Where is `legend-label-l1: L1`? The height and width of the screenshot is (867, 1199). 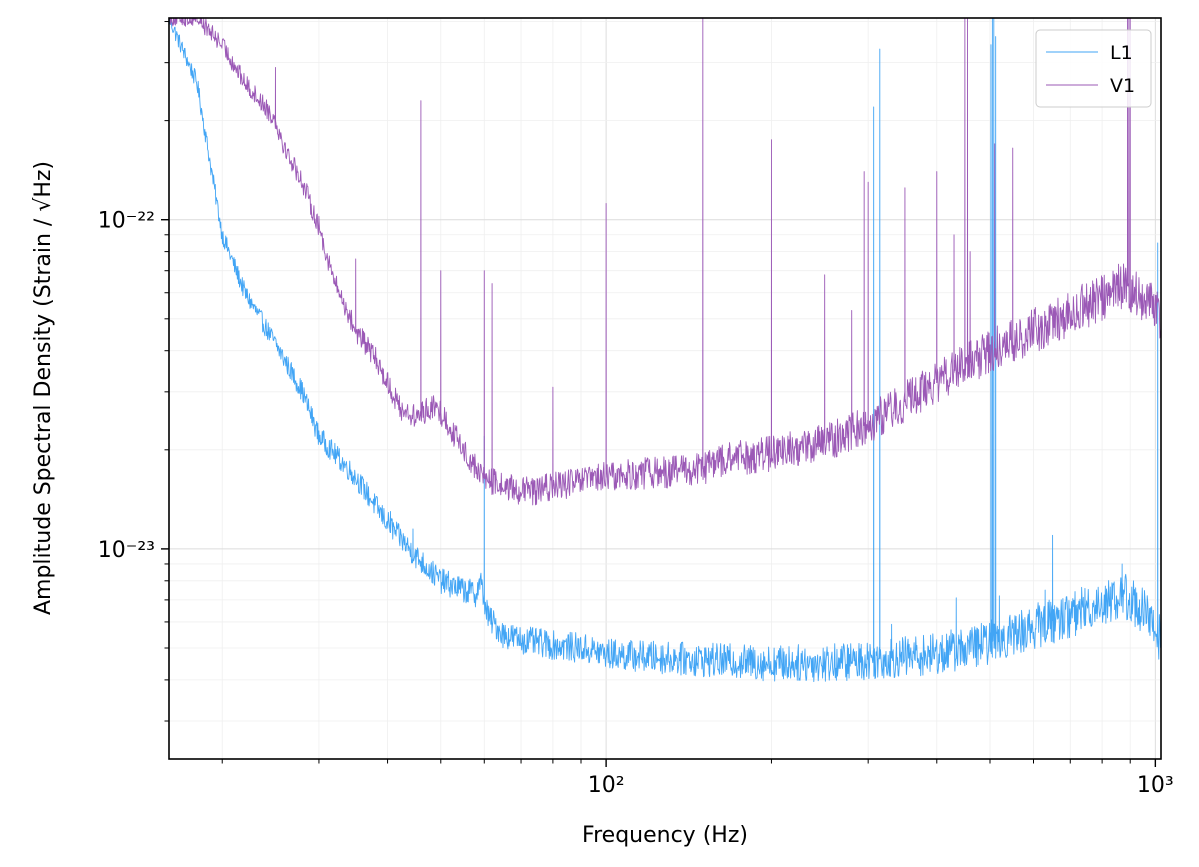
legend-label-l1: L1 is located at coordinates (1121, 53).